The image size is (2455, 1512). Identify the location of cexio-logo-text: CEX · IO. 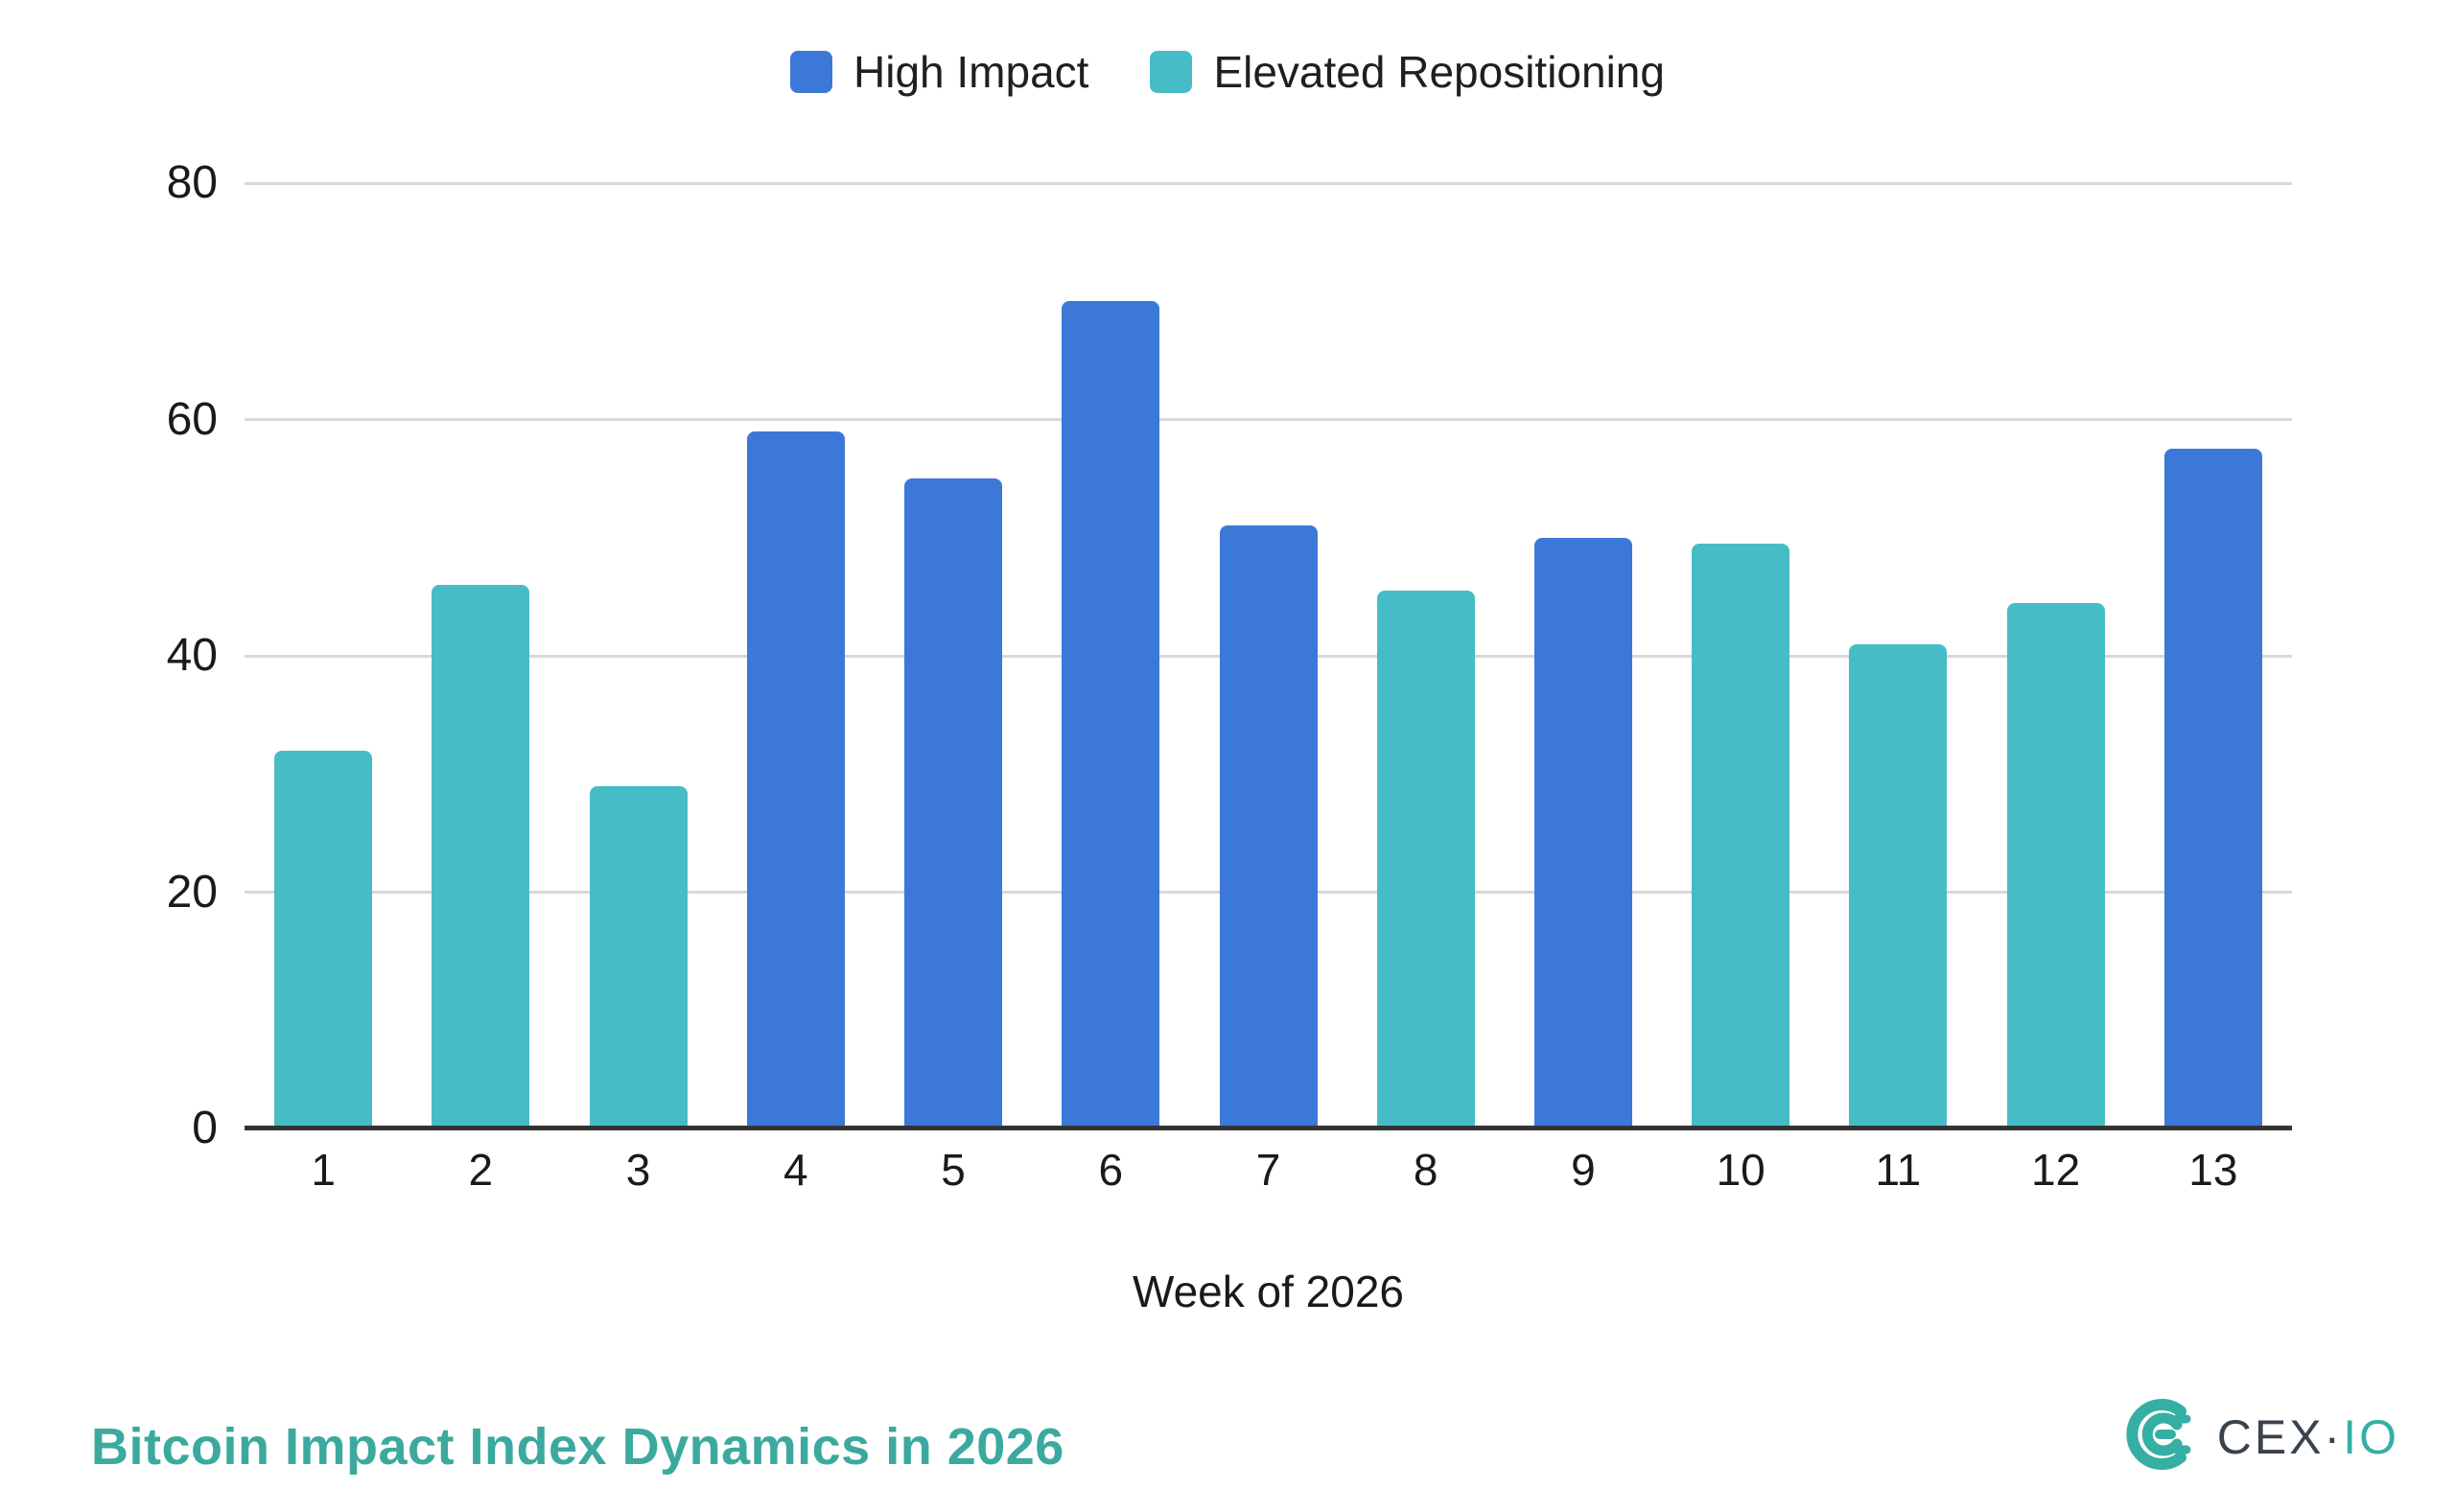
(2308, 1437).